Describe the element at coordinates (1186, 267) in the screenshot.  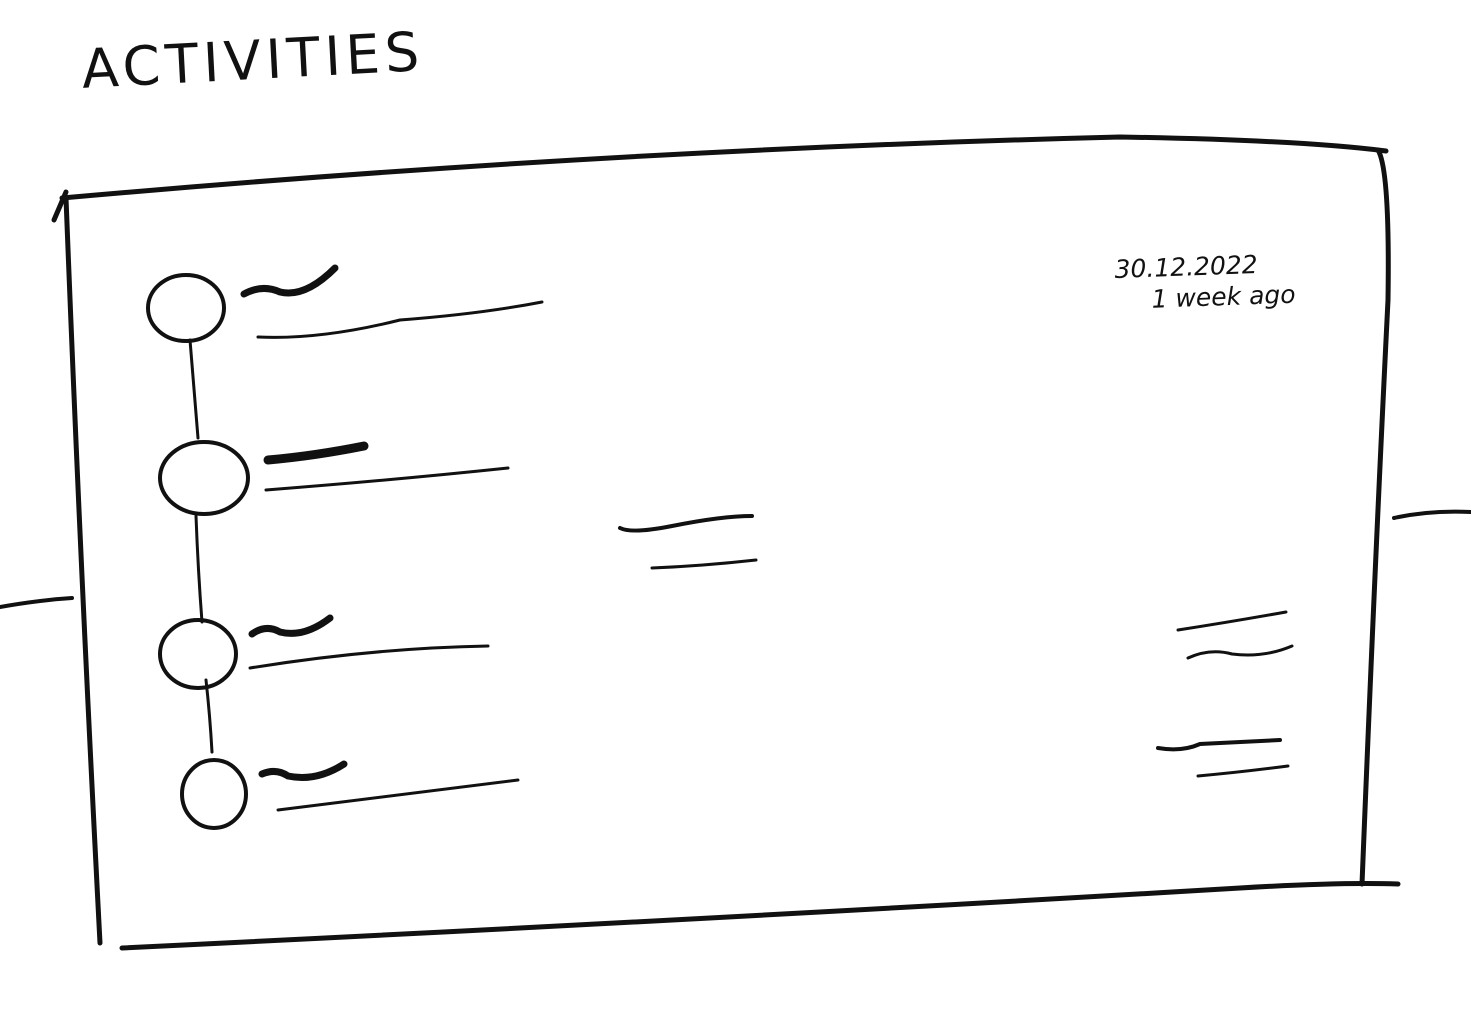
I see `activity-date: 30.12.2022` at that location.